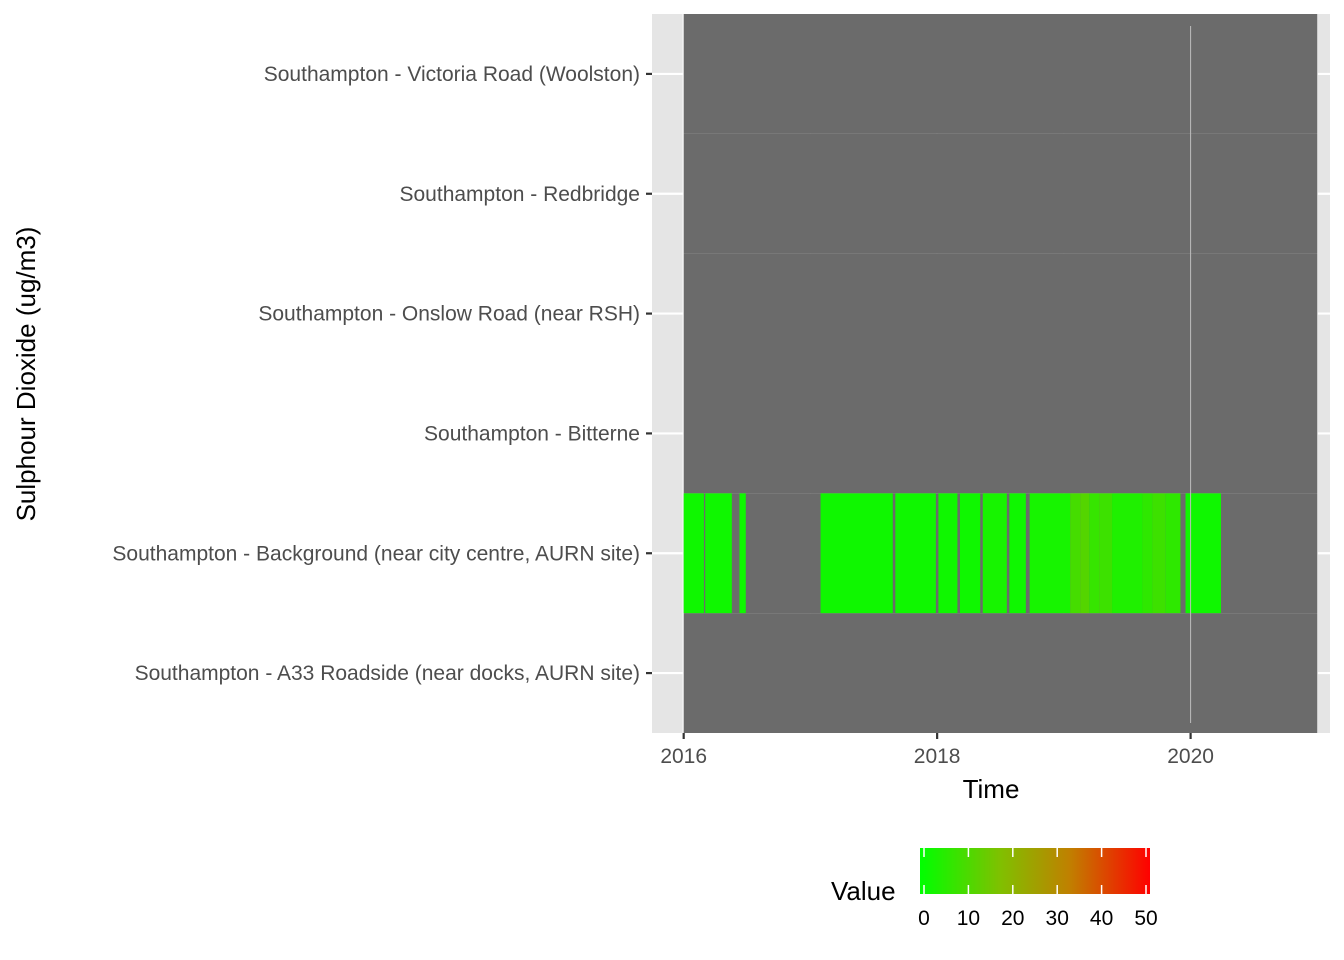  Describe the element at coordinates (520, 194) in the screenshot. I see `y-tick-label: Southampton - Redbridge` at that location.